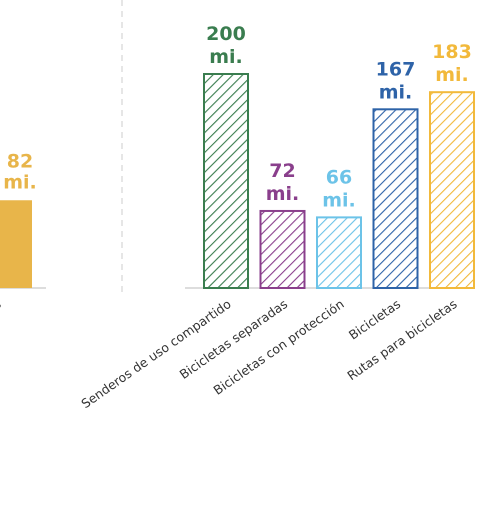 This screenshot has width=486, height=514. I want to click on value-label-2: 66 mi., so click(339, 188).